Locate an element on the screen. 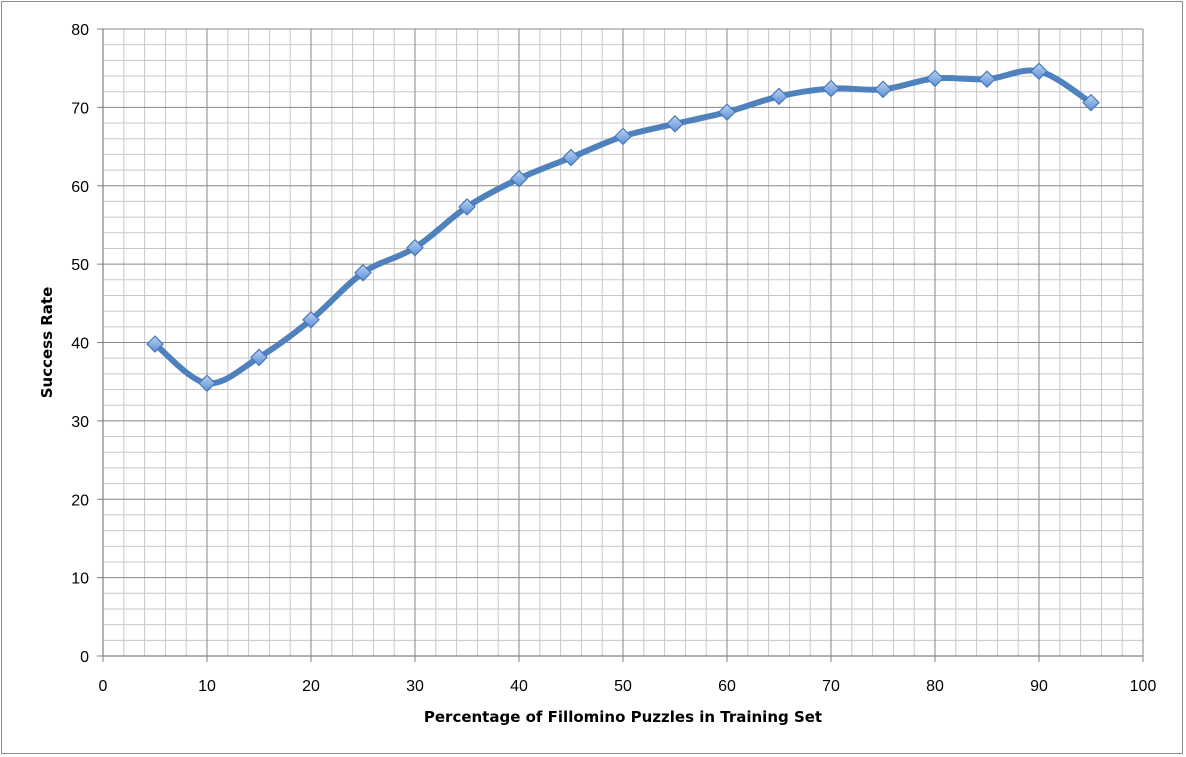  y-tick-label: 20 is located at coordinates (80, 500).